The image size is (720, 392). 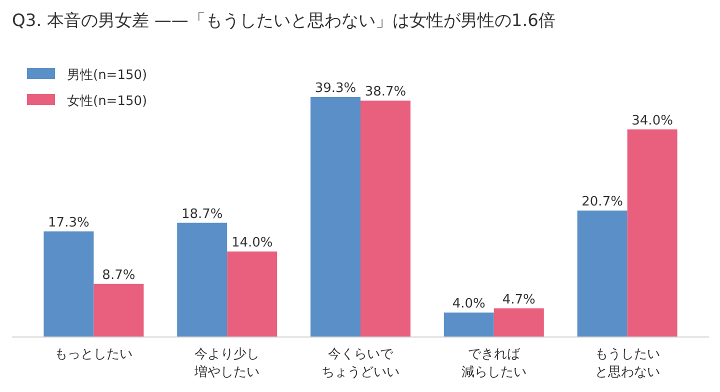 I want to click on data-label: 18.7%, so click(x=202, y=214).